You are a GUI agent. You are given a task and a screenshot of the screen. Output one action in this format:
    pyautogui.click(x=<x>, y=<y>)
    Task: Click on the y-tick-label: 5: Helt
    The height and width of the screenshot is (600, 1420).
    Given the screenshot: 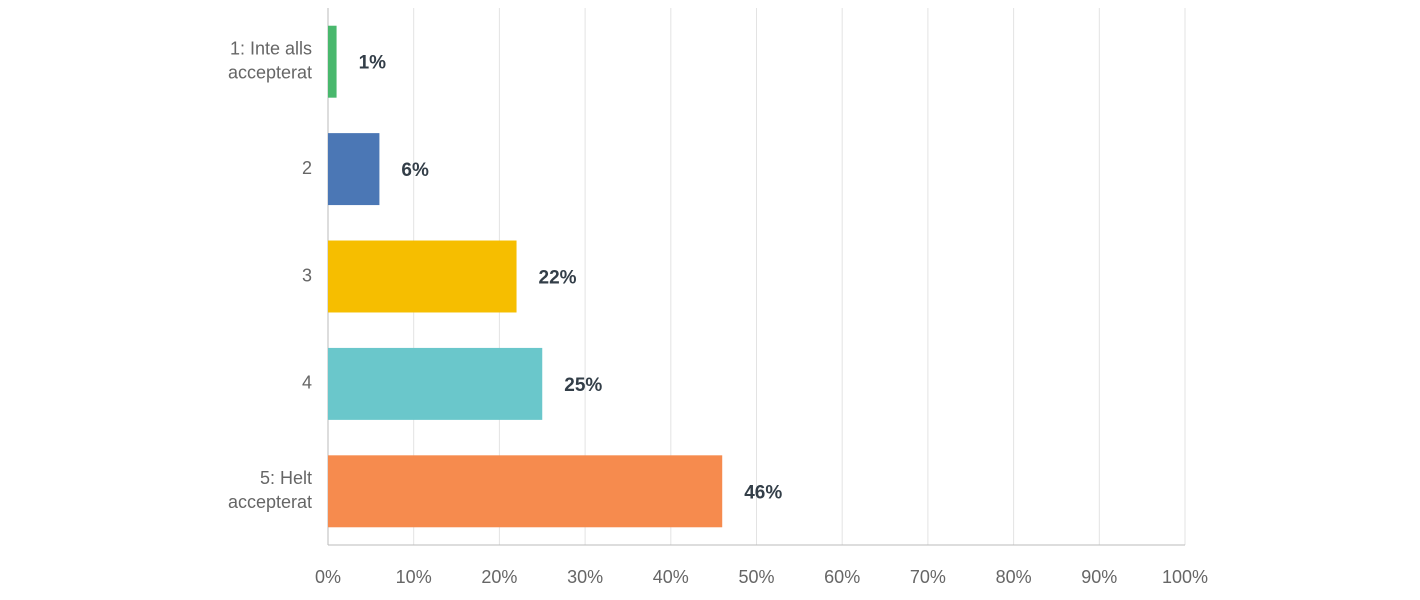 What is the action you would take?
    pyautogui.click(x=286, y=478)
    